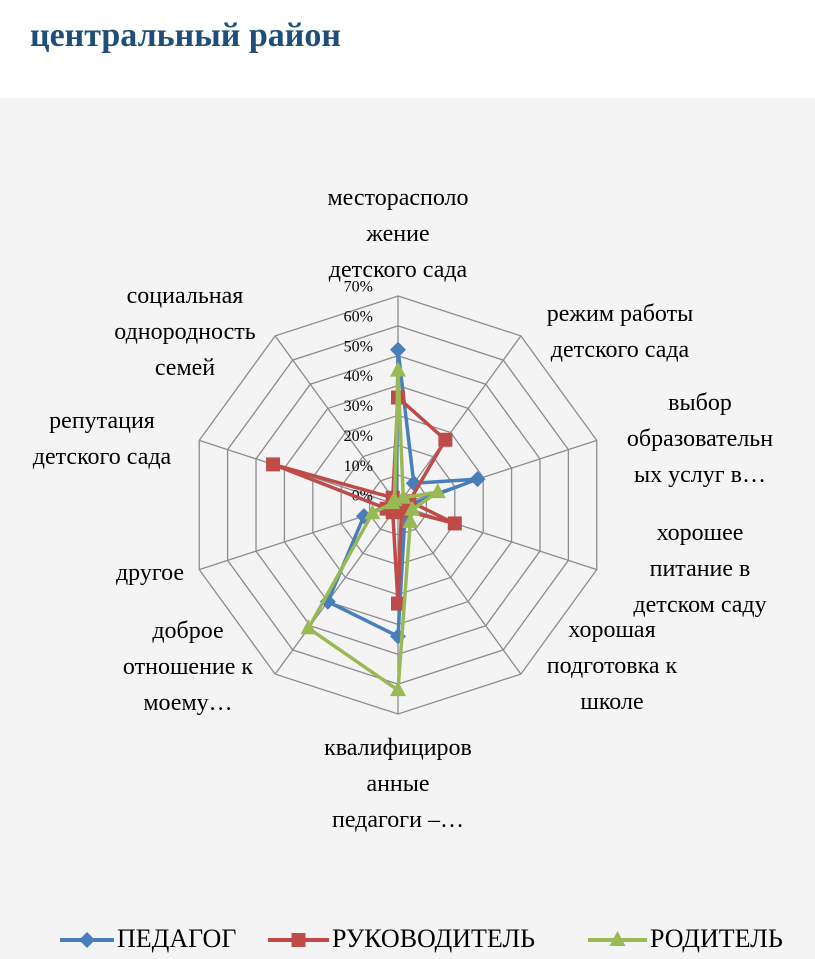 The width and height of the screenshot is (815, 959). Describe the element at coordinates (358, 406) in the screenshot. I see `y-tick-label: 30%` at that location.